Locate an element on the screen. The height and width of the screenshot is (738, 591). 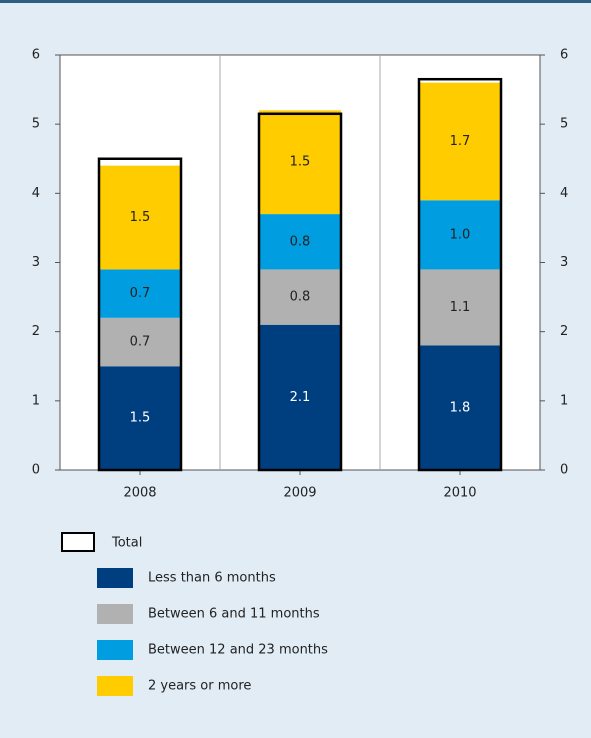
x-tick-label: 2009 is located at coordinates (299, 493).